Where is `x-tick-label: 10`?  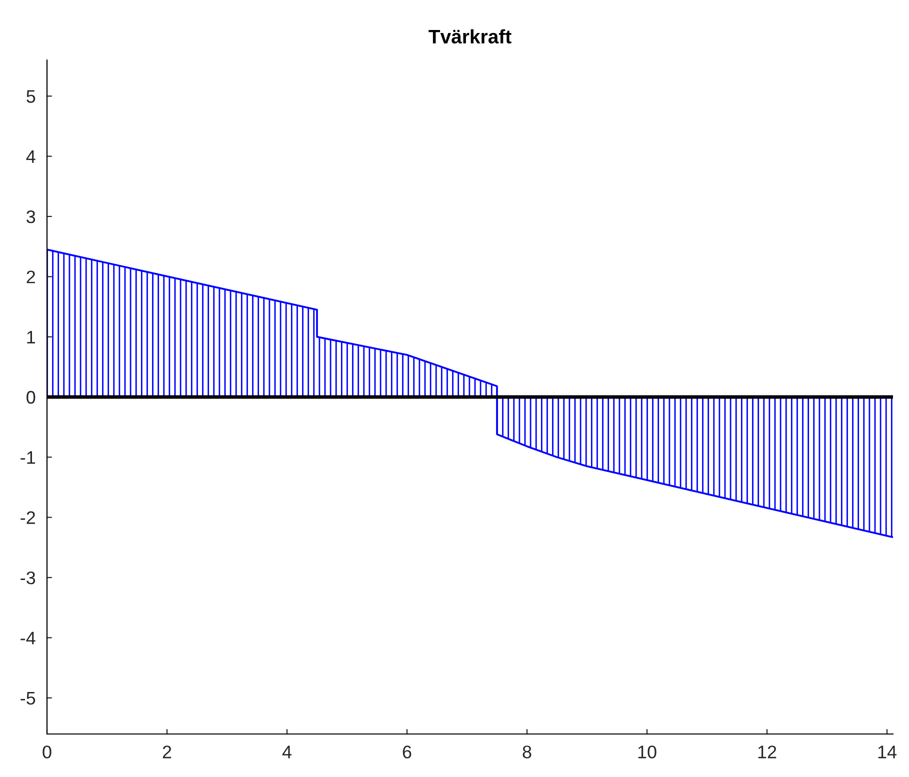
x-tick-label: 10 is located at coordinates (647, 752).